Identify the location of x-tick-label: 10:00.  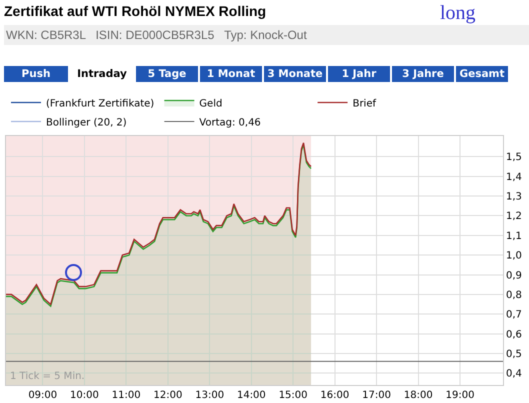
(84, 395).